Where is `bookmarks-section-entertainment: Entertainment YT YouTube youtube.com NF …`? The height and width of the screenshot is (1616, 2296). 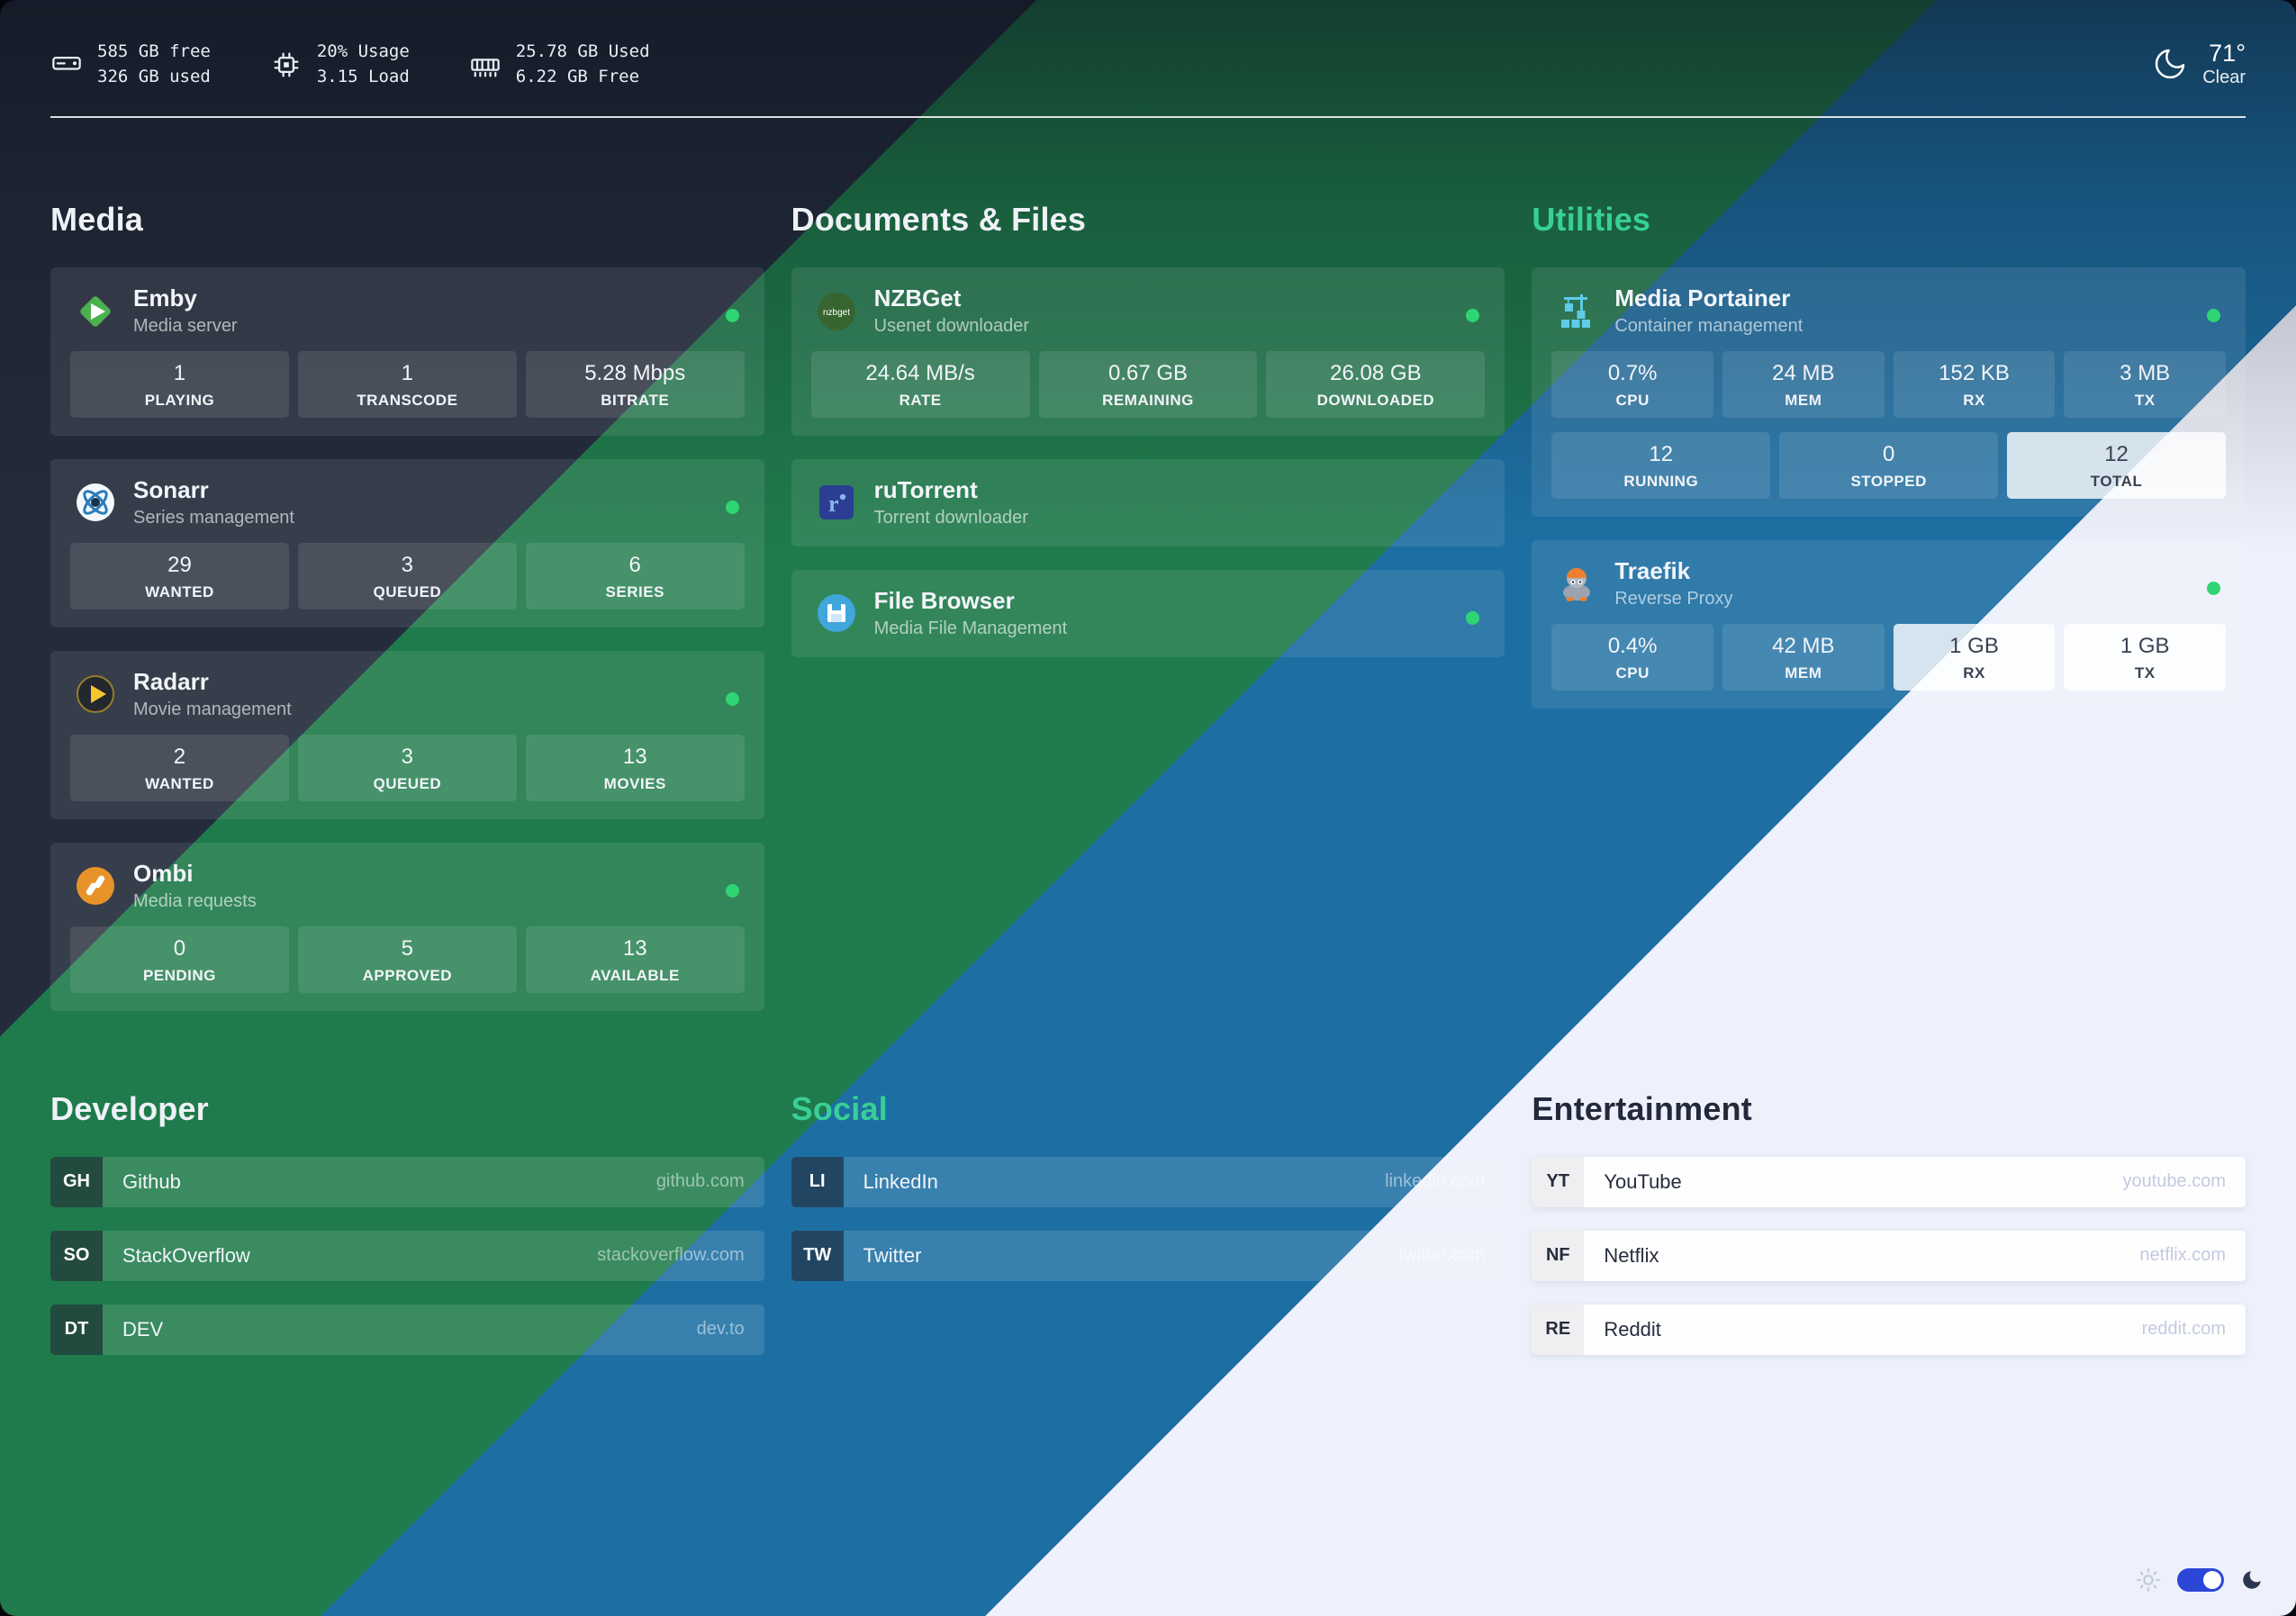 bookmarks-section-entertainment: Entertainment YT YouTube youtube.com NF … is located at coordinates (1889, 1234).